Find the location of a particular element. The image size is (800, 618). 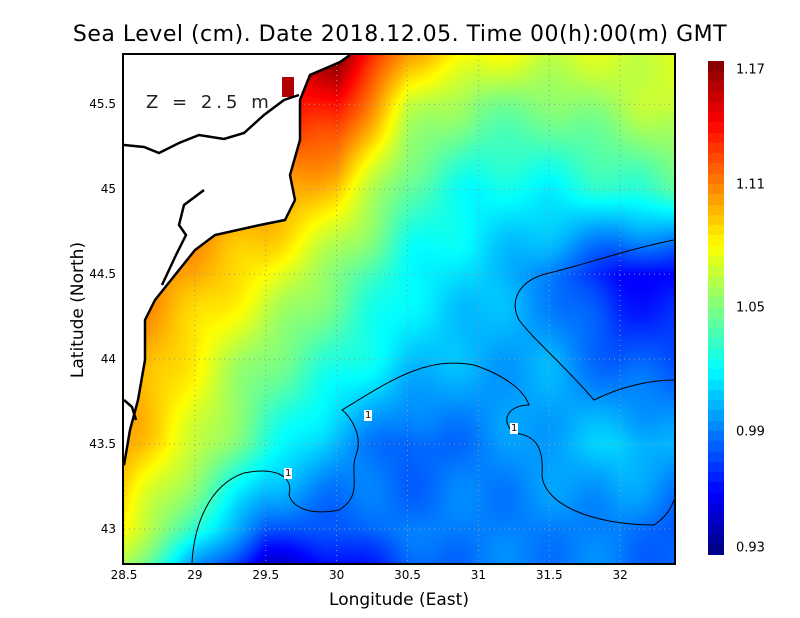

colorbar is located at coordinates (716, 308).